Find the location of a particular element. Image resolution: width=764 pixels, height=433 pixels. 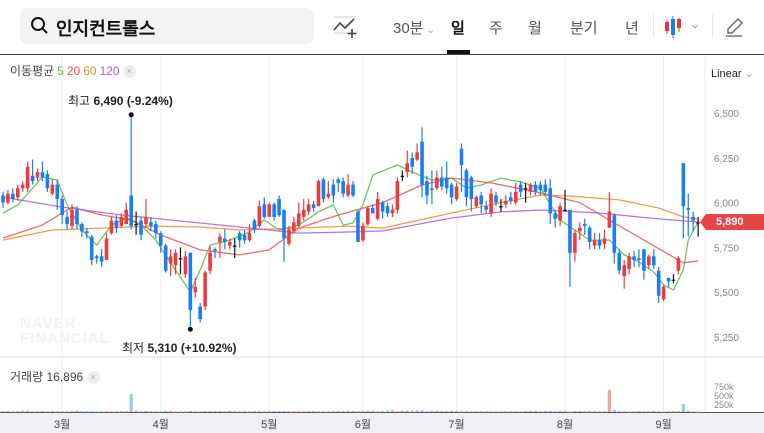

ma-legend: 이동평균 5 20 60 120 × is located at coordinates (74, 70).